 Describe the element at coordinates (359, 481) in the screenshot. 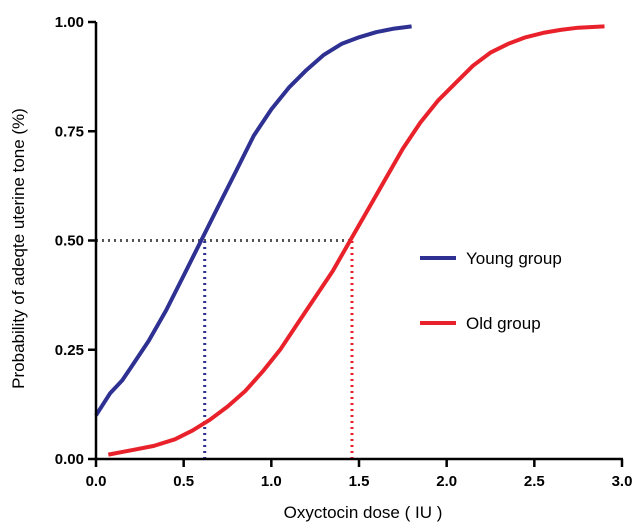

I see `x-tick-label: 1.5` at that location.